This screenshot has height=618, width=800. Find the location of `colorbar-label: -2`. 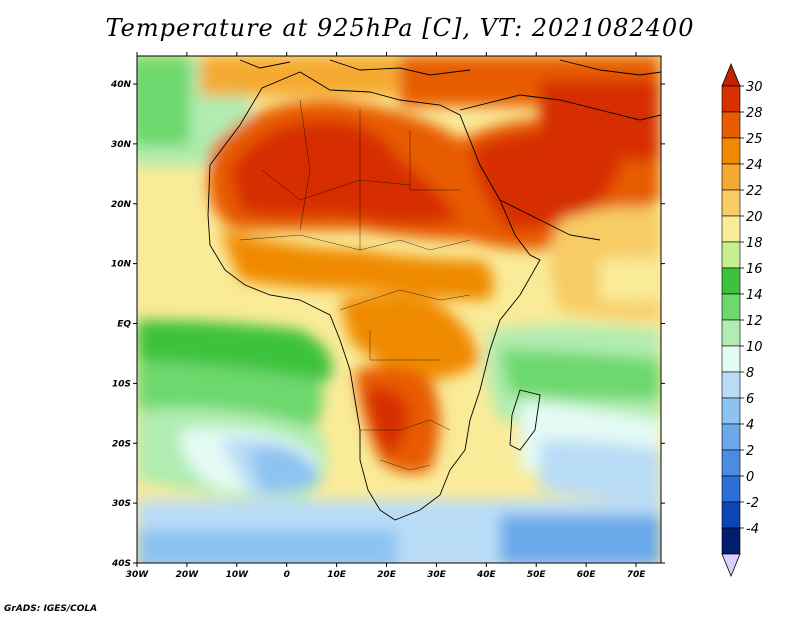

colorbar-label: -2 is located at coordinates (752, 503).